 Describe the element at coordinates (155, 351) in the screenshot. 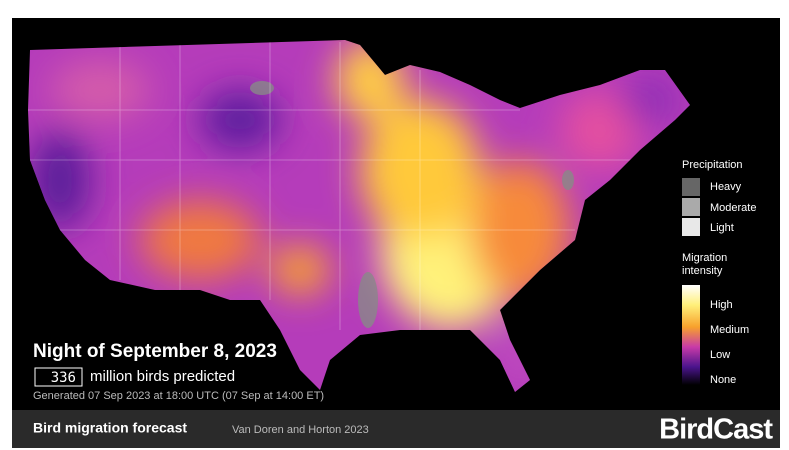

I see `forecast-title: Night of September 8, 2023` at that location.